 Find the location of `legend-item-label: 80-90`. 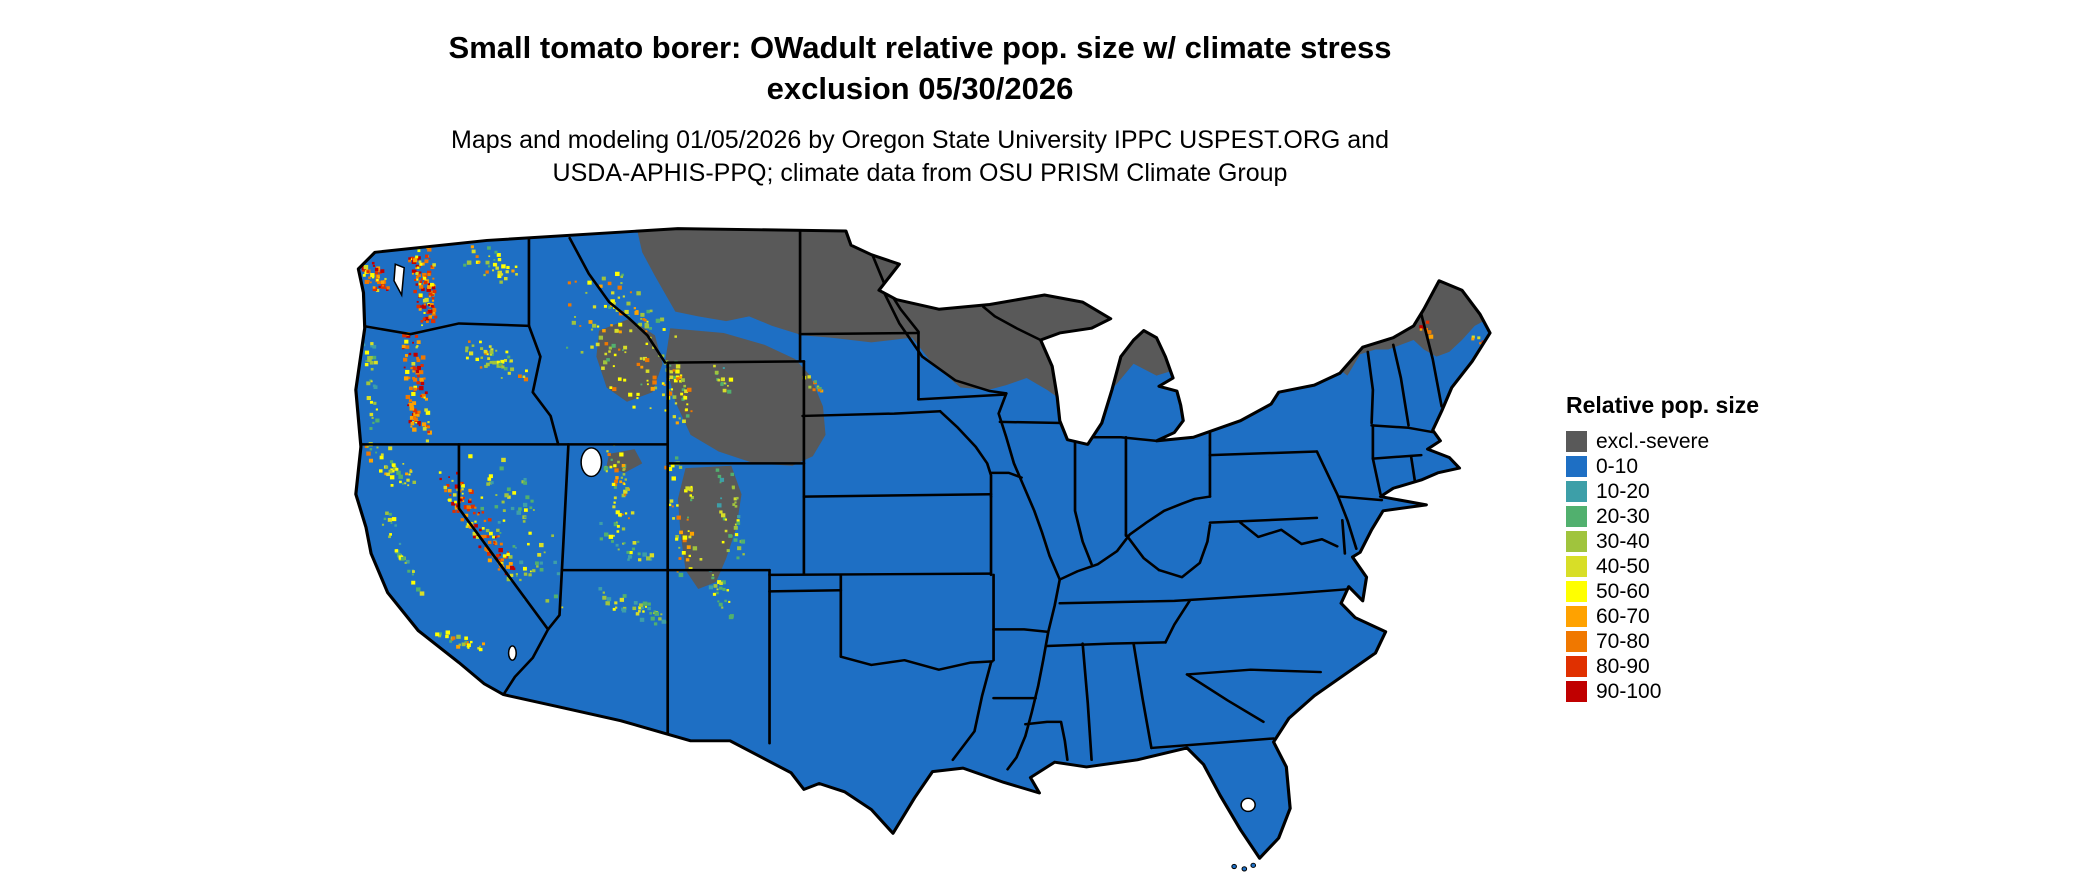

legend-item-label: 80-90 is located at coordinates (1623, 666).